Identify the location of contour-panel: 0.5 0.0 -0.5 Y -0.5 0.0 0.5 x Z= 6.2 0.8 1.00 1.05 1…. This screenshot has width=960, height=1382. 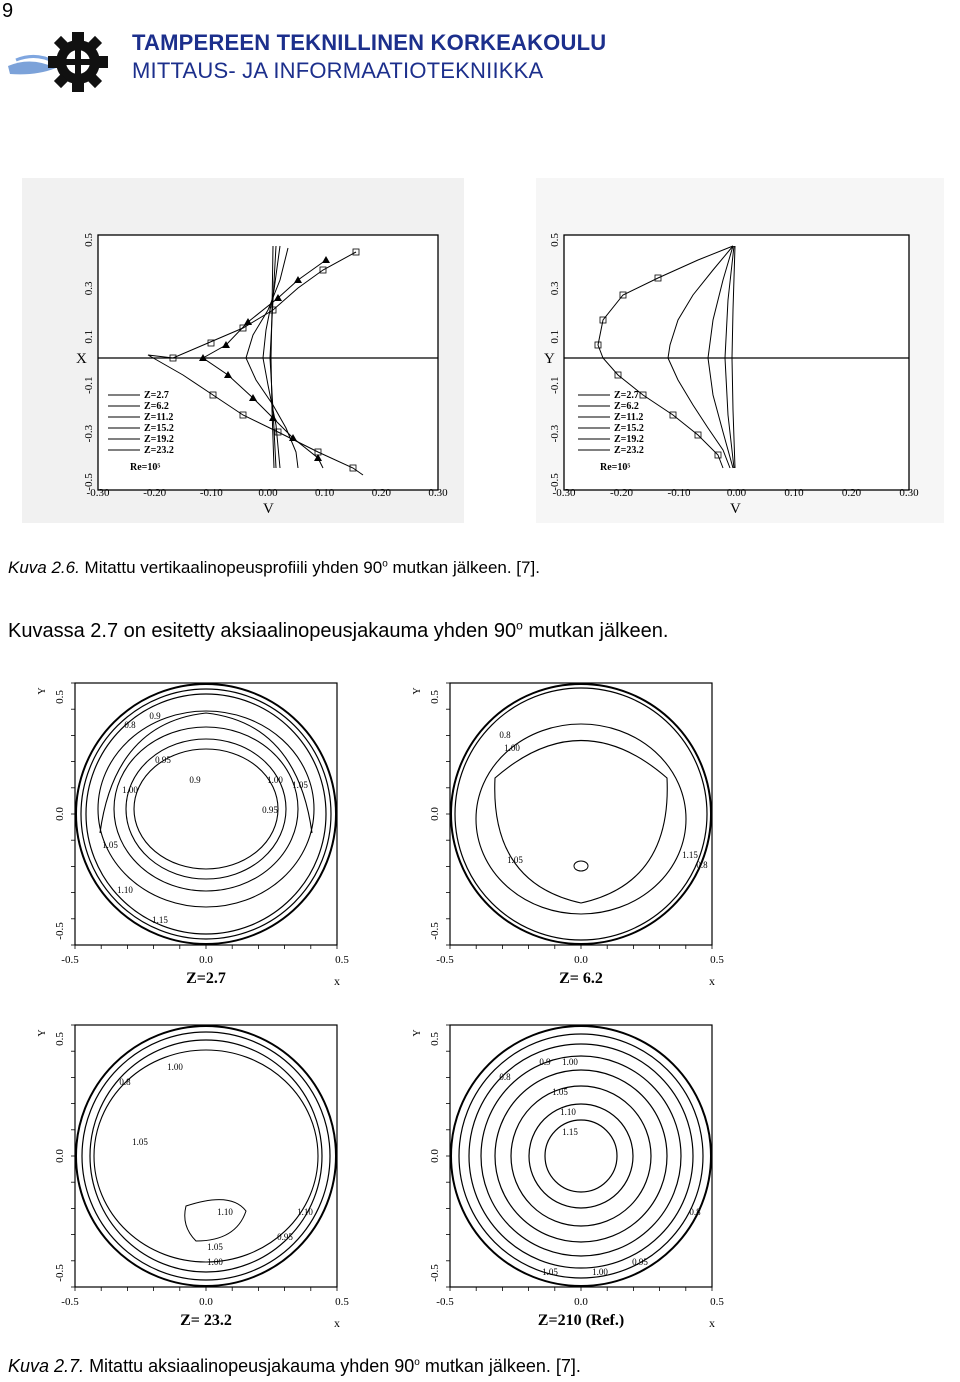
(568, 835).